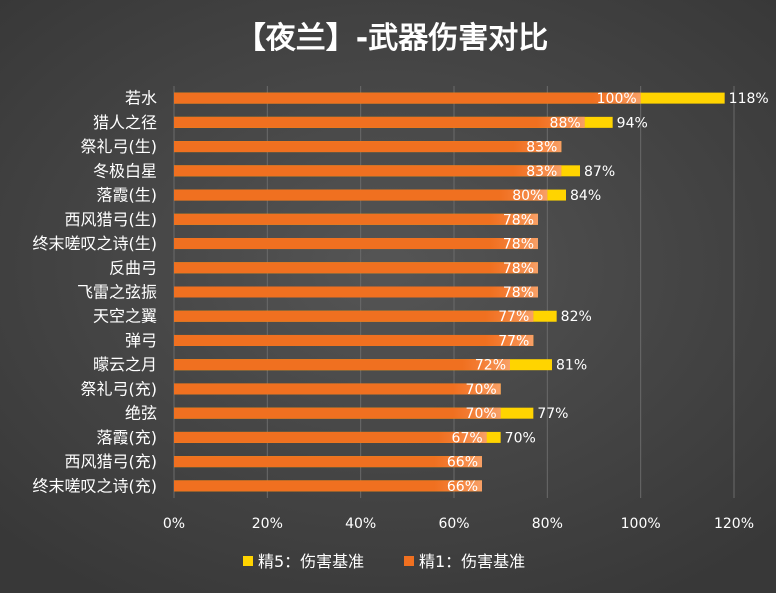 The height and width of the screenshot is (593, 776). I want to click on category-label: 落霞(充), so click(127, 437).